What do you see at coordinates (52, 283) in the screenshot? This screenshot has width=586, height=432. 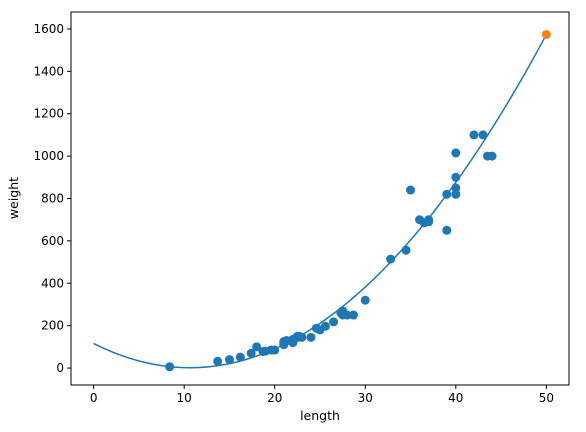 I see `y-tick-label: 400` at bounding box center [52, 283].